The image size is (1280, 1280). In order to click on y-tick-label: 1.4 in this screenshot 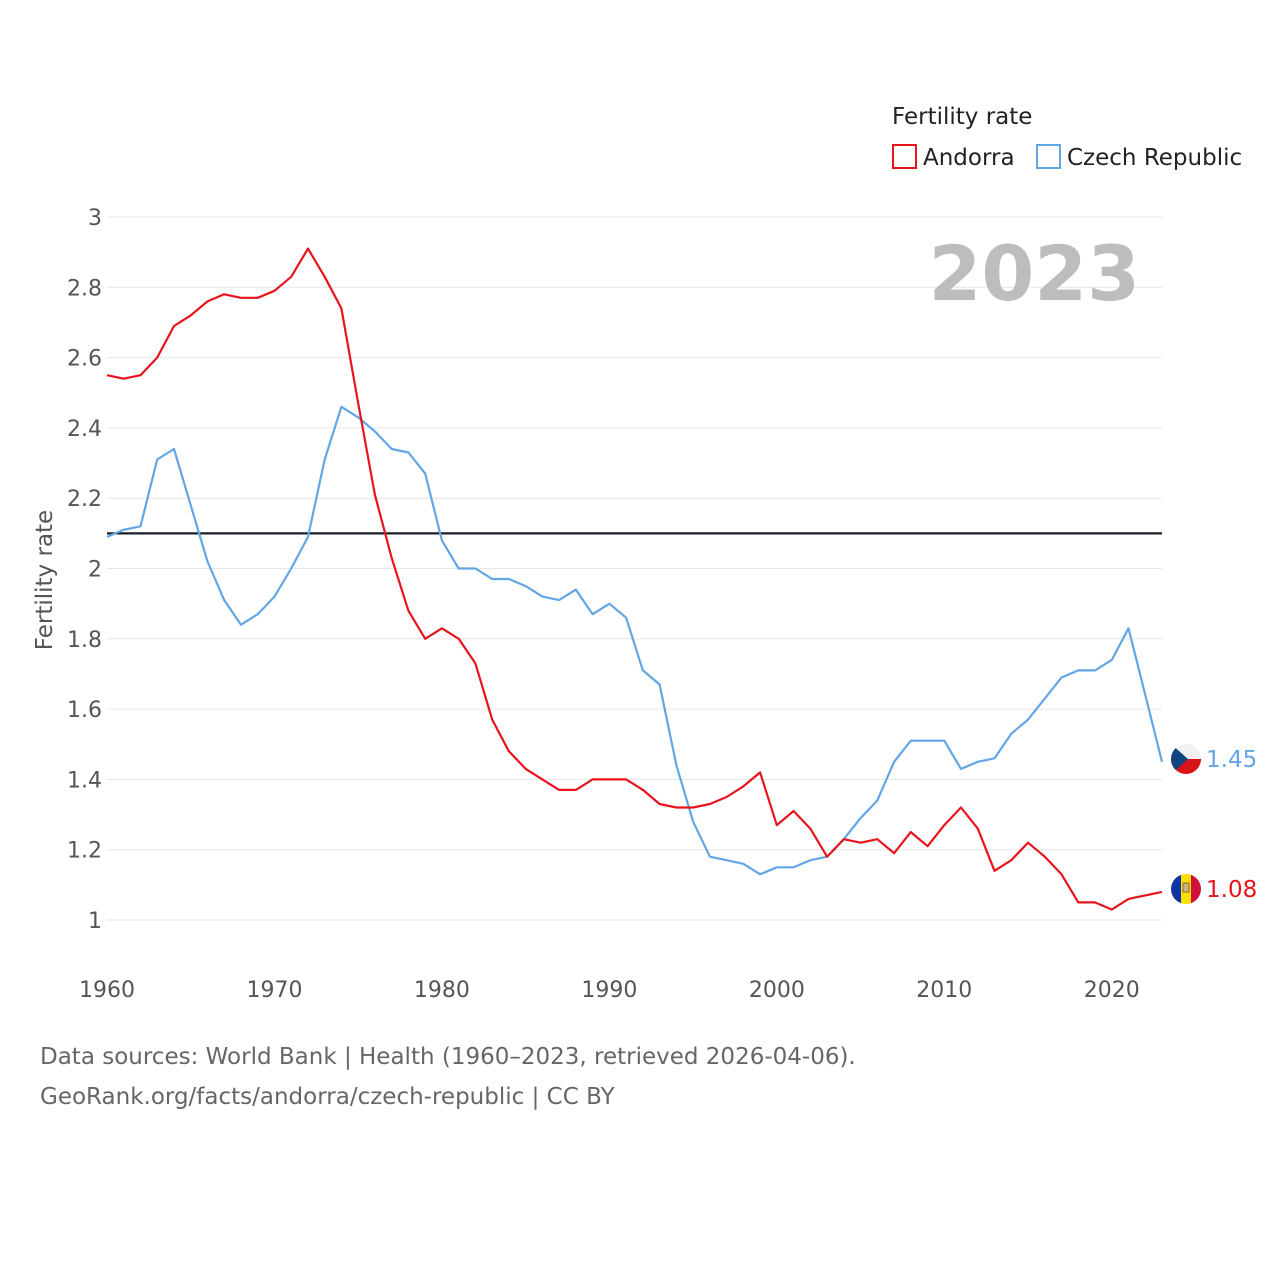, I will do `click(84, 780)`.